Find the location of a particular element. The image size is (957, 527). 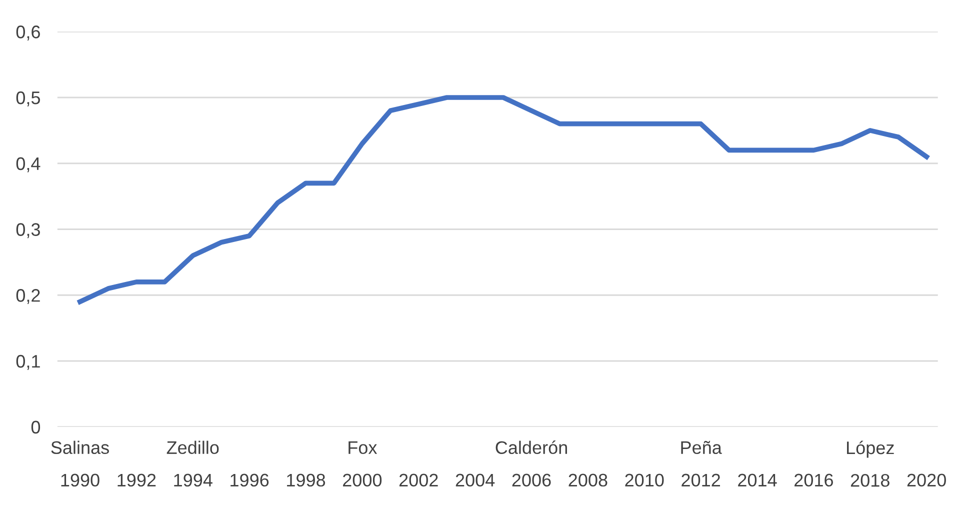

x-tick-label: 2010 is located at coordinates (644, 480).